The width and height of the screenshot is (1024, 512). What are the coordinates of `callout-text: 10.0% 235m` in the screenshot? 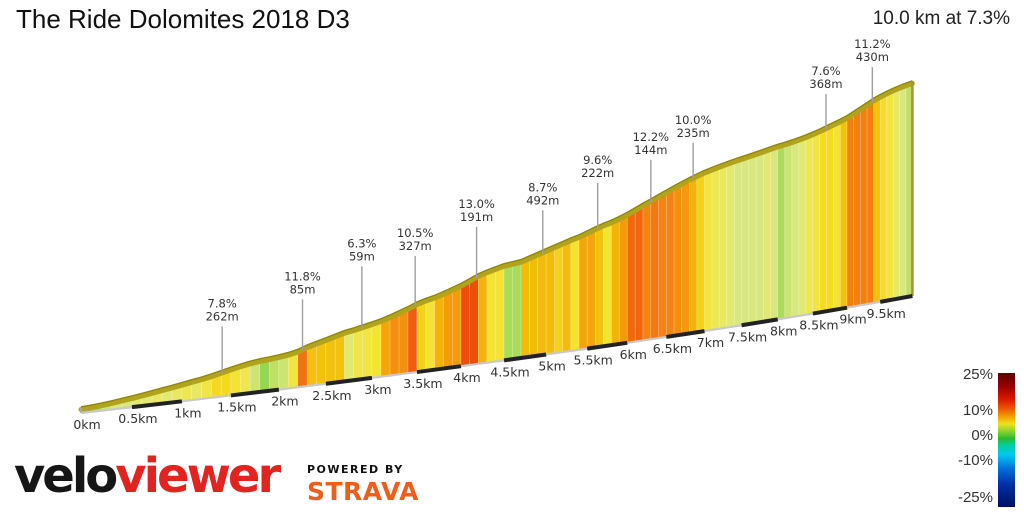 It's located at (693, 126).